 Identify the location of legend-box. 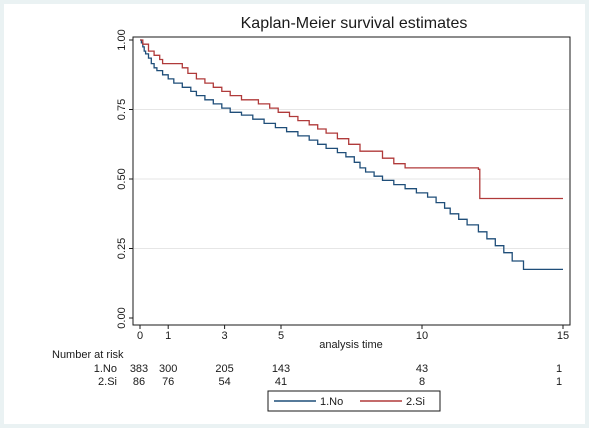
(354, 401).